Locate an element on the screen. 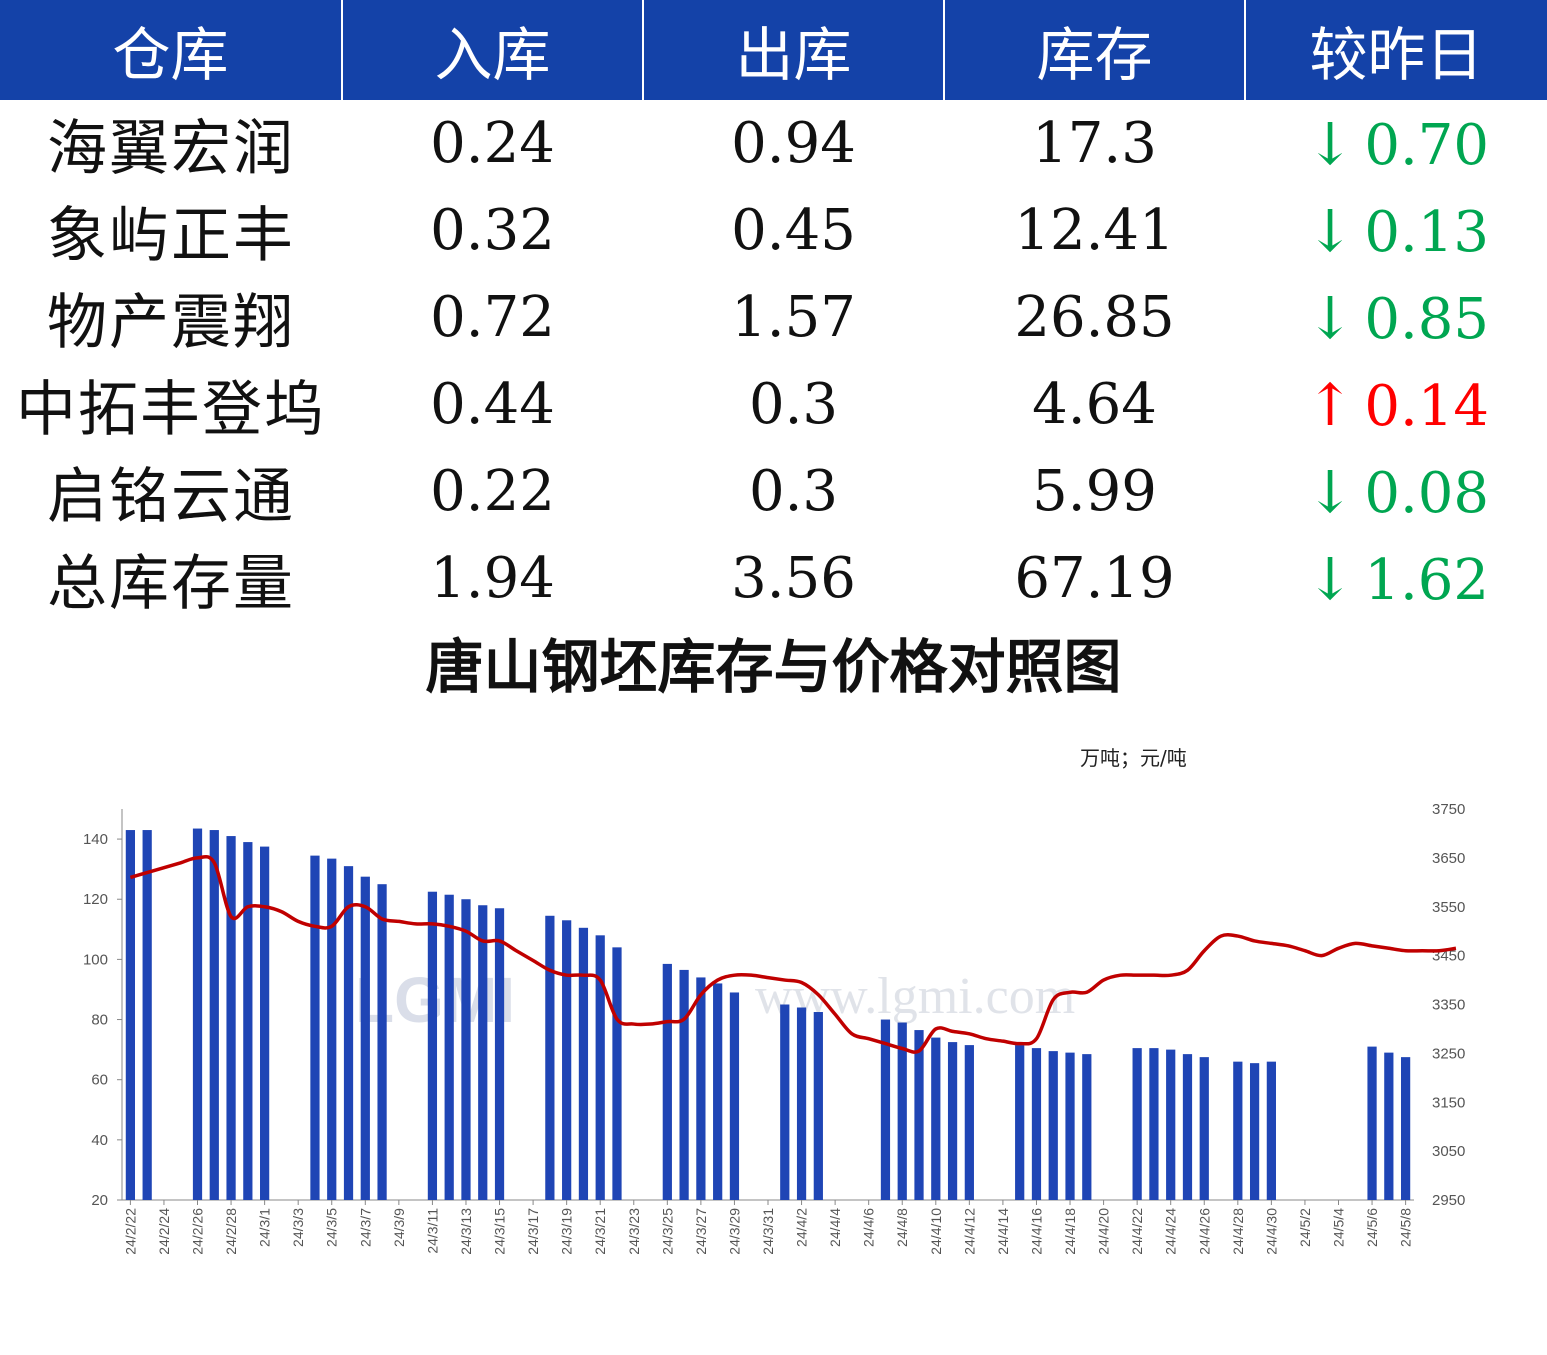  x-tick-label: 24/3/1 is located at coordinates (265, 1227).